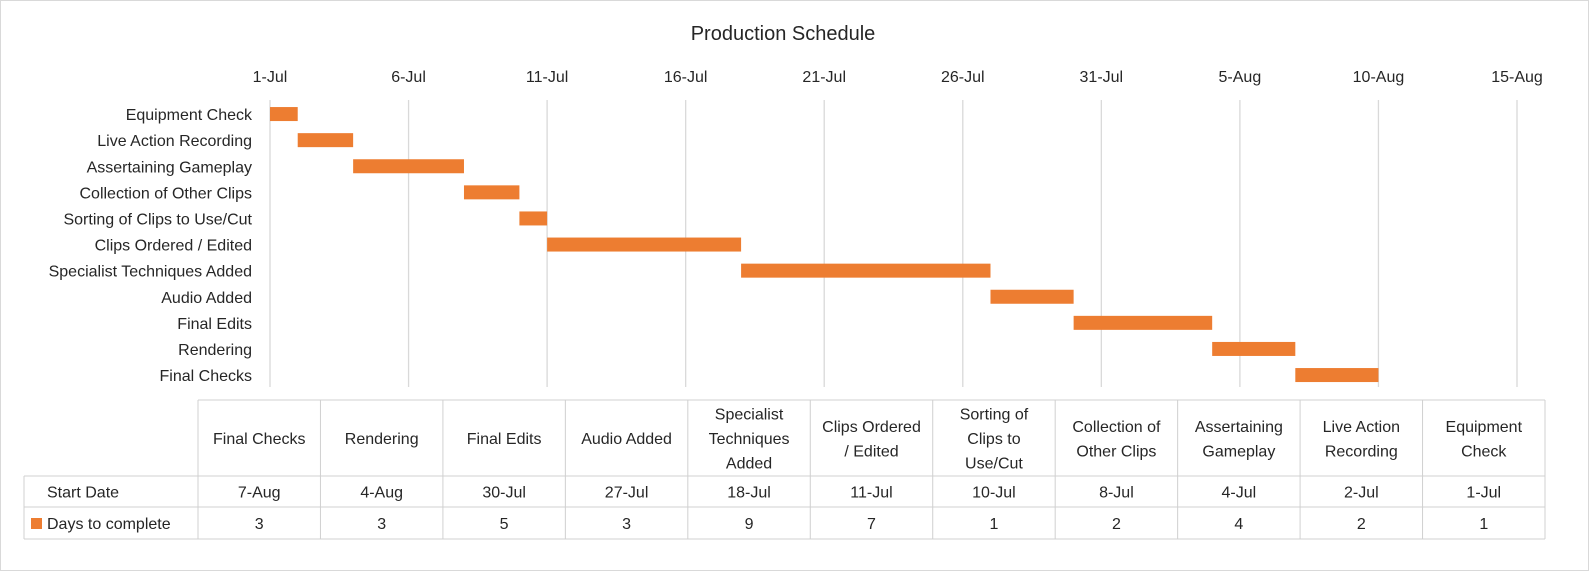  What do you see at coordinates (626, 439) in the screenshot?
I see `table-header-cell: Audio Added` at bounding box center [626, 439].